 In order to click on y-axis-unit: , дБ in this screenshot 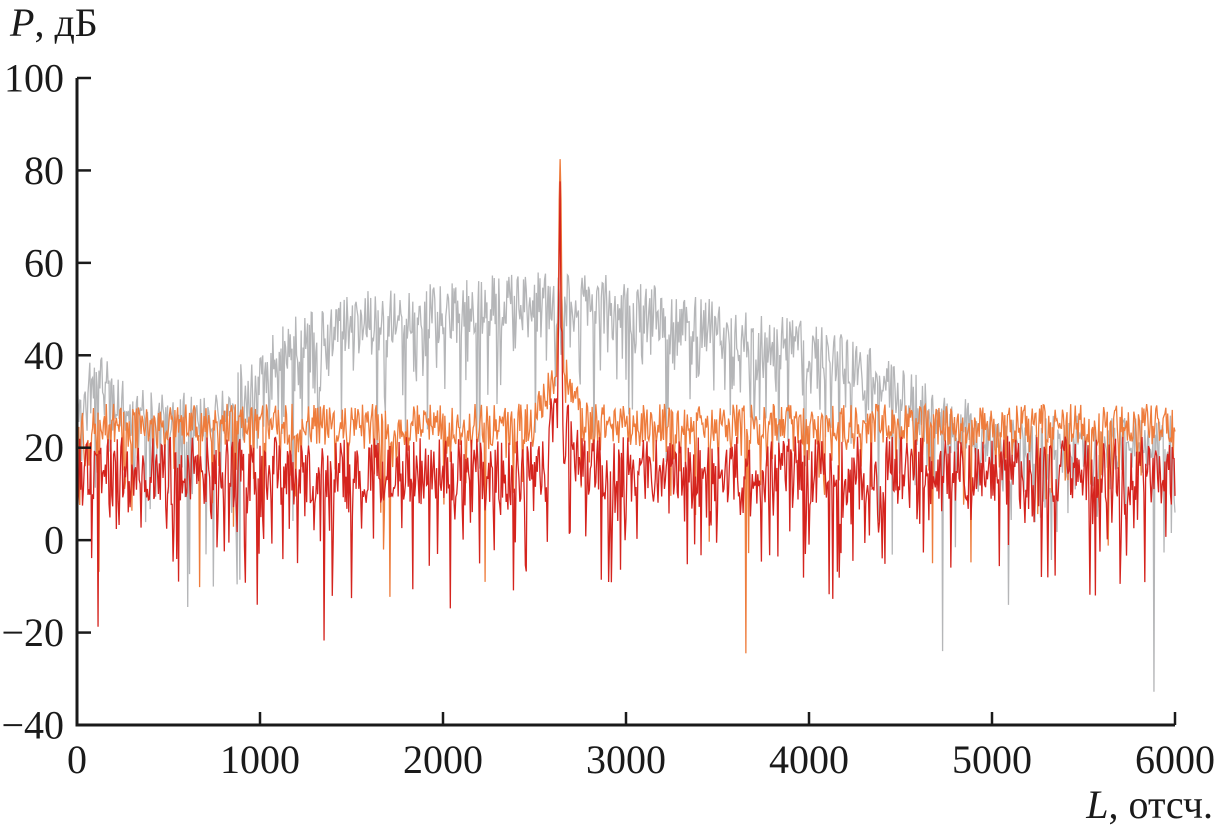, I will do `click(65, 22)`.